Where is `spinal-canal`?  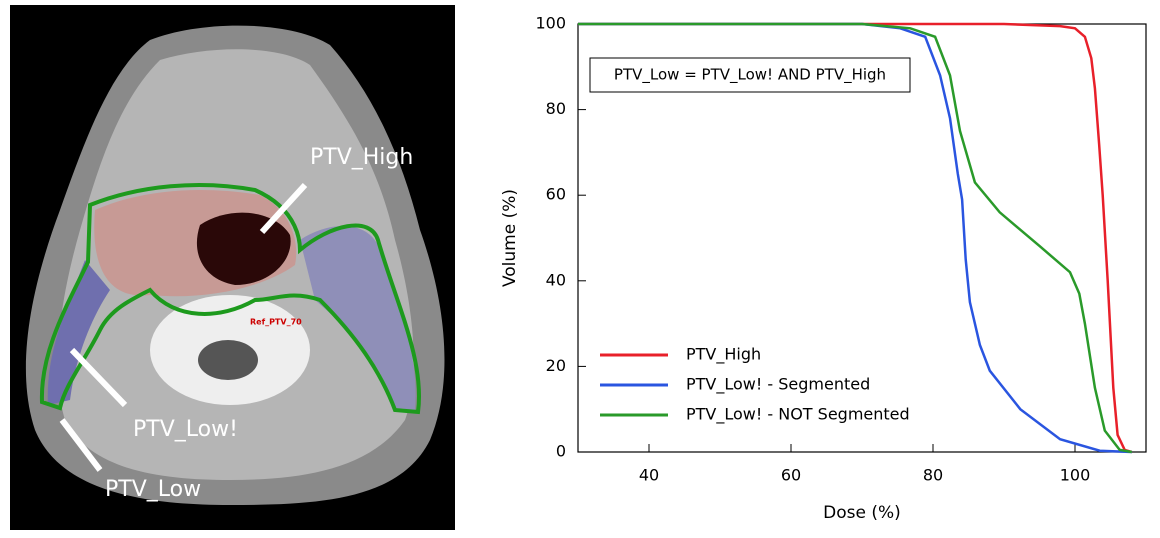 spinal-canal is located at coordinates (228, 360).